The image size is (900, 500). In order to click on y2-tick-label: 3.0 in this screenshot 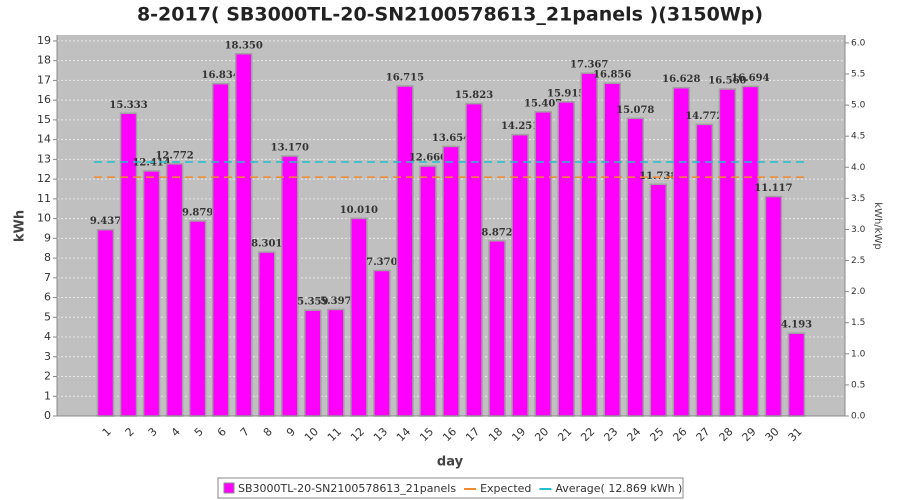, I will do `click(858, 230)`.